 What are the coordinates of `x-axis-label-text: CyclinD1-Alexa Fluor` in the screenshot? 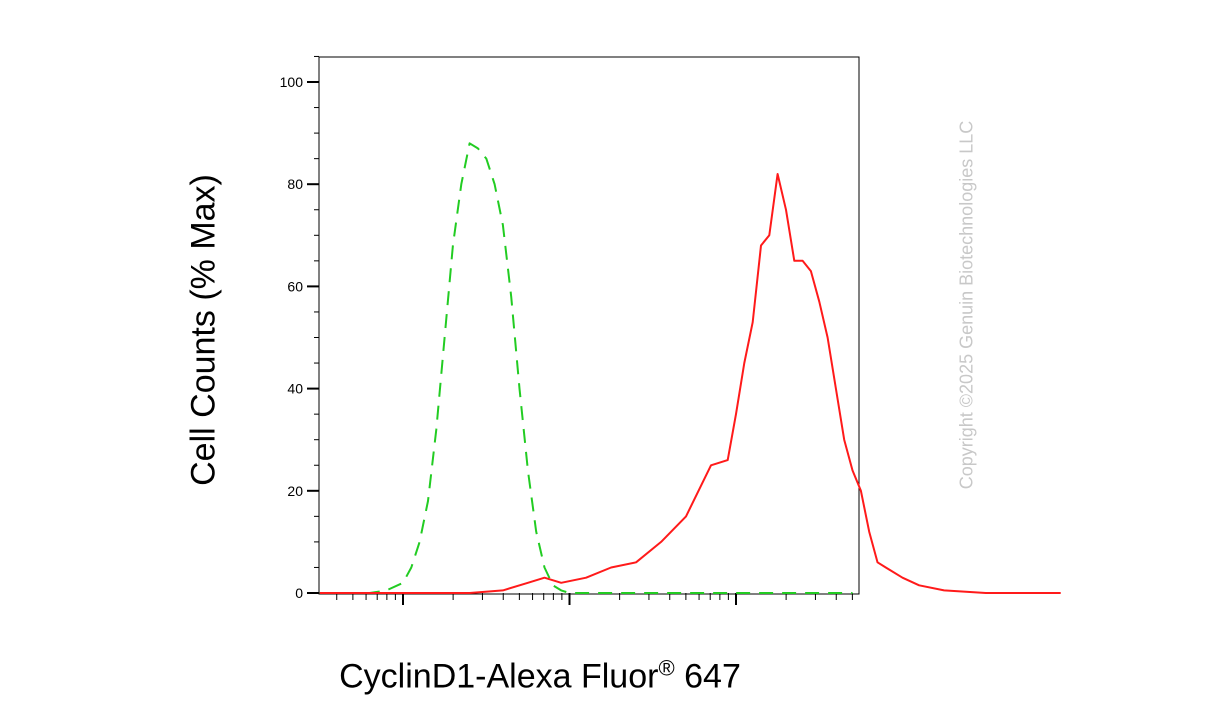 It's located at (499, 676).